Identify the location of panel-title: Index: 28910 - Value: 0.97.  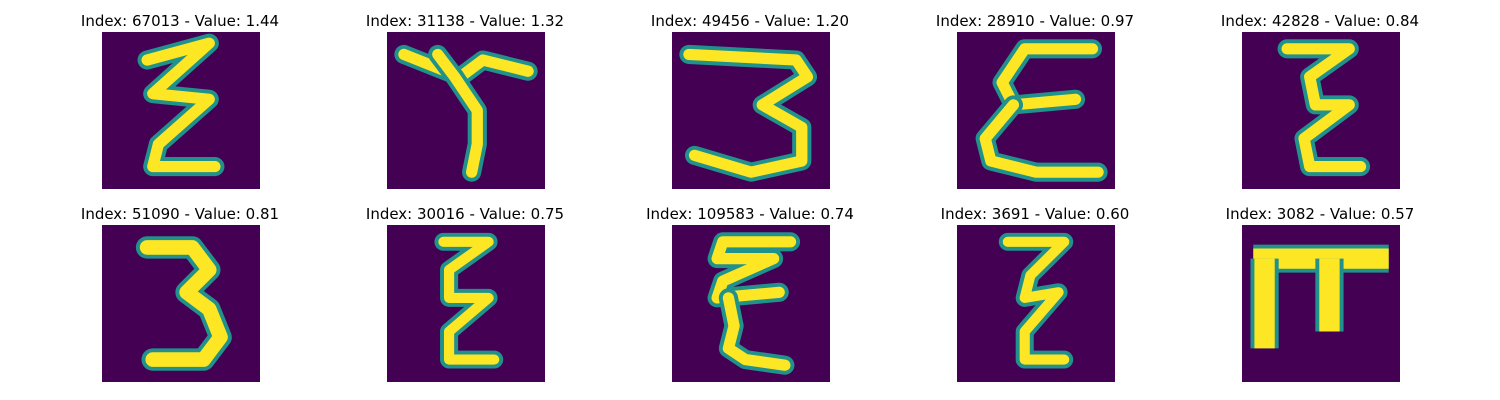
(1035, 21).